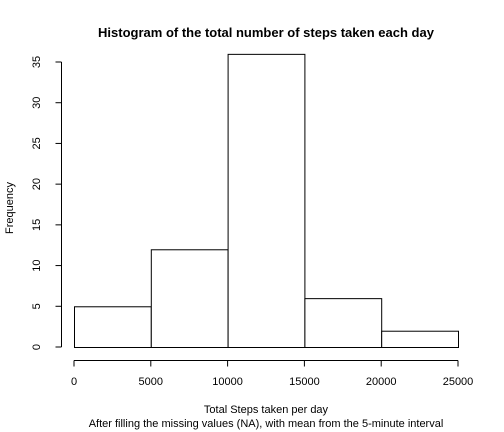  Describe the element at coordinates (46, 203) in the screenshot. I see `y-axis: 0 5 10 15 20 25 30 35` at that location.